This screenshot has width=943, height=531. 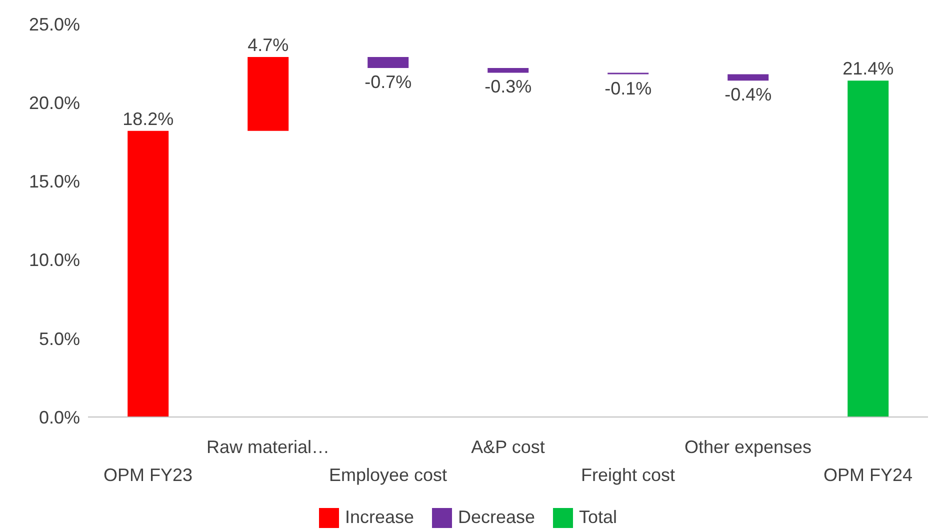 I want to click on x-tick-label: OPM FY24, so click(x=868, y=475).